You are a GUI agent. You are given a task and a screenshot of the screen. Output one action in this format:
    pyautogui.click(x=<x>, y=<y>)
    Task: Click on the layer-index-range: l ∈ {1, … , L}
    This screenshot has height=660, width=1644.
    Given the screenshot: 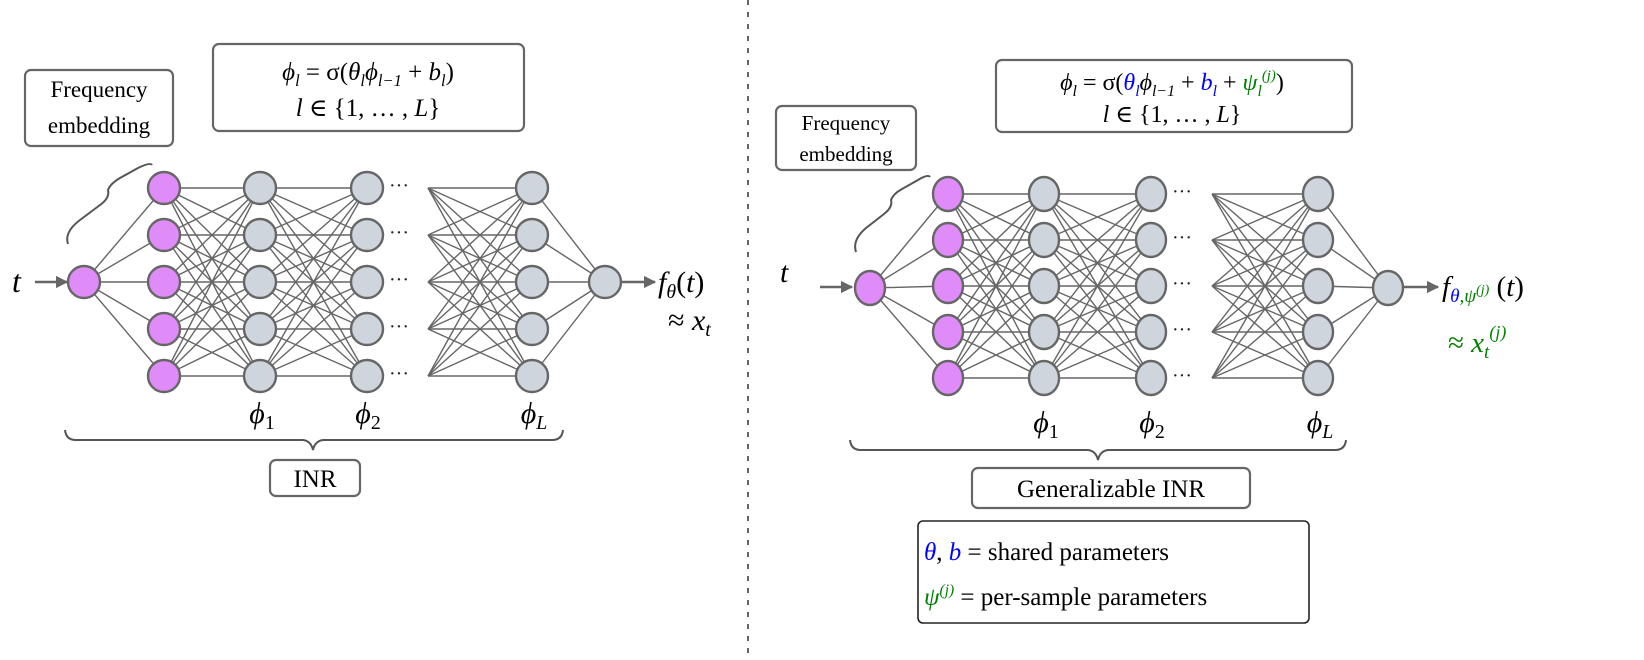 What is the action you would take?
    pyautogui.click(x=368, y=108)
    